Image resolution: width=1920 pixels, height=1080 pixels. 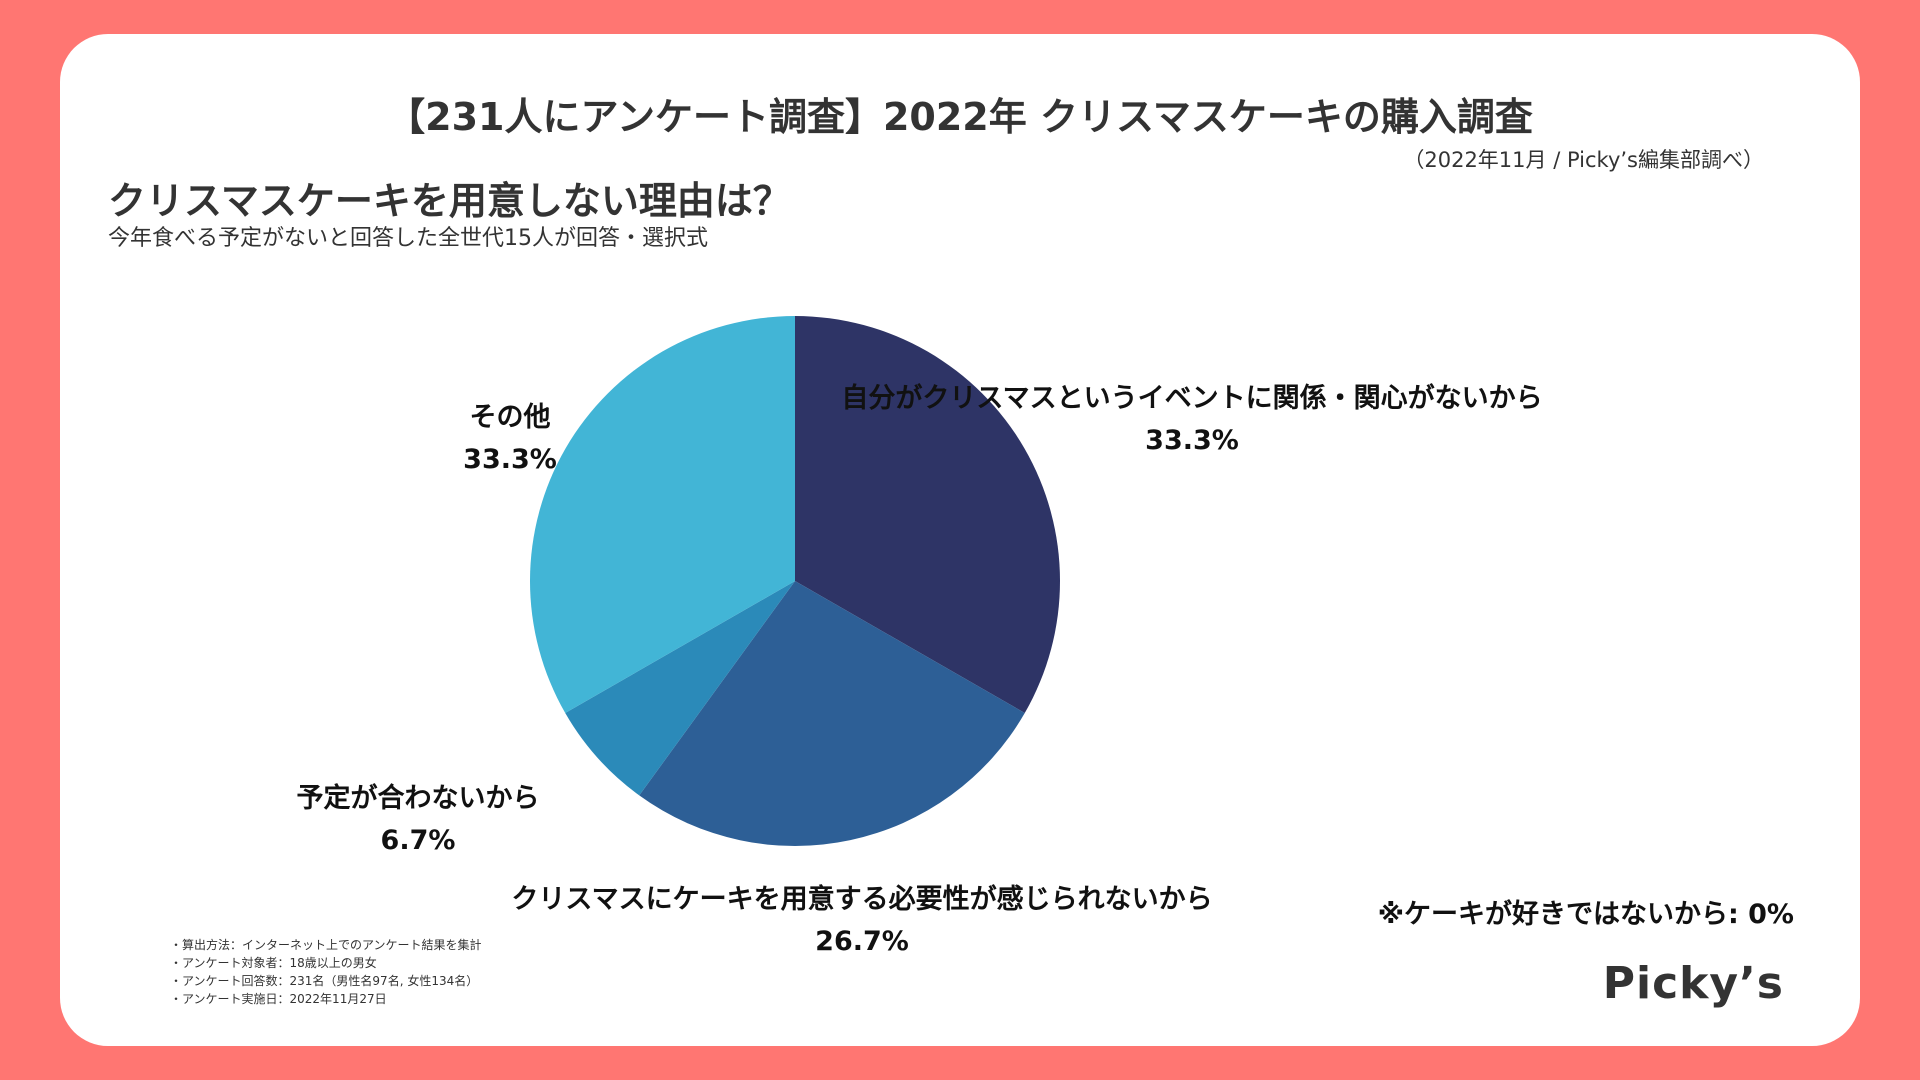 I want to click on source-note: （2022年11月 / Picky’s編集部調べ）, so click(x=1583, y=160).